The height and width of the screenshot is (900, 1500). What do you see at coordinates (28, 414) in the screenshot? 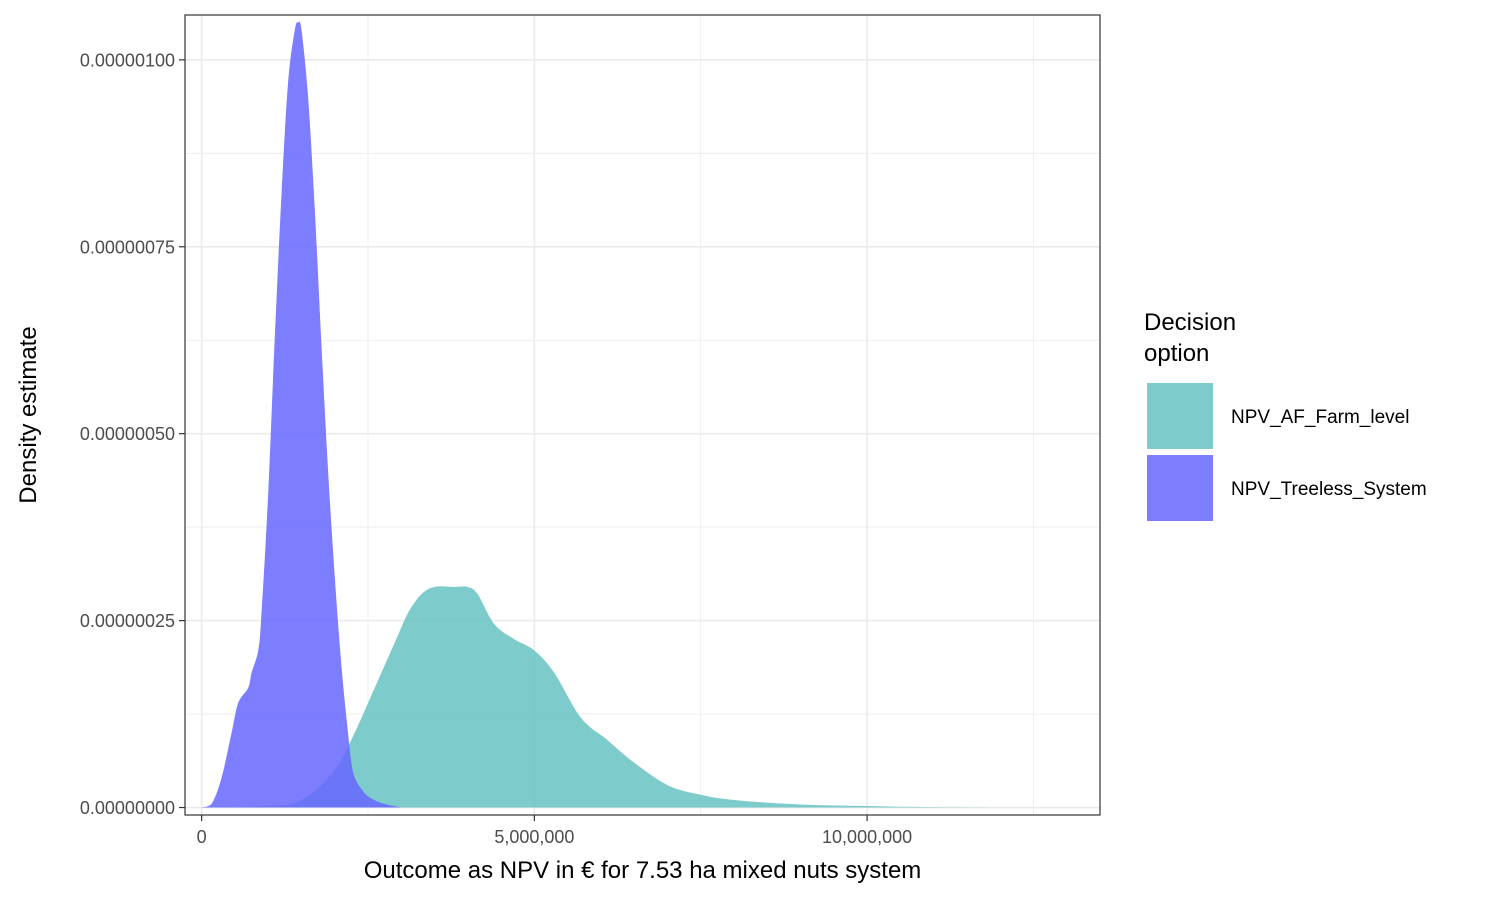
I see `y-axis-title: Density estimate` at bounding box center [28, 414].